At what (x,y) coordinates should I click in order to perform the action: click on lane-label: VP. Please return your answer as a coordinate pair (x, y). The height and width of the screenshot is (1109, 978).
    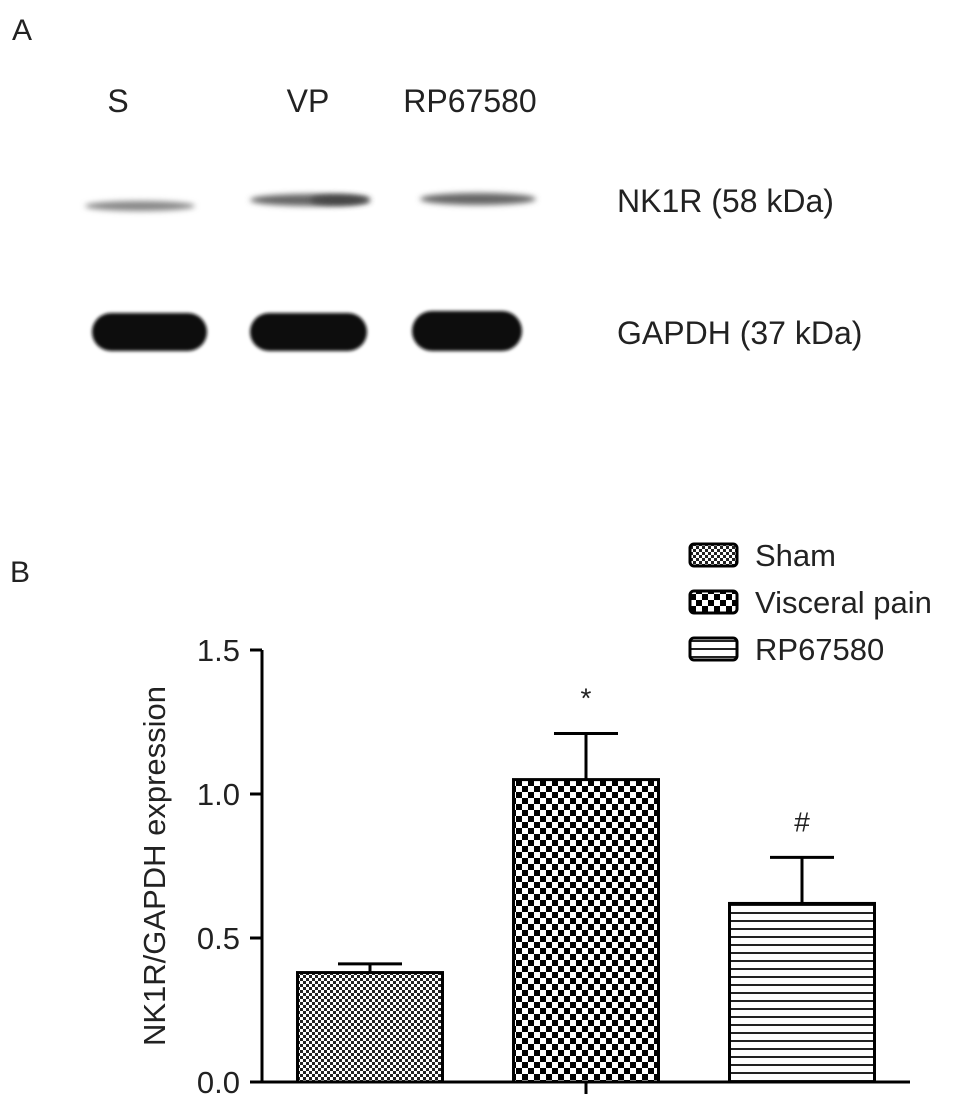
    Looking at the image, I should click on (308, 101).